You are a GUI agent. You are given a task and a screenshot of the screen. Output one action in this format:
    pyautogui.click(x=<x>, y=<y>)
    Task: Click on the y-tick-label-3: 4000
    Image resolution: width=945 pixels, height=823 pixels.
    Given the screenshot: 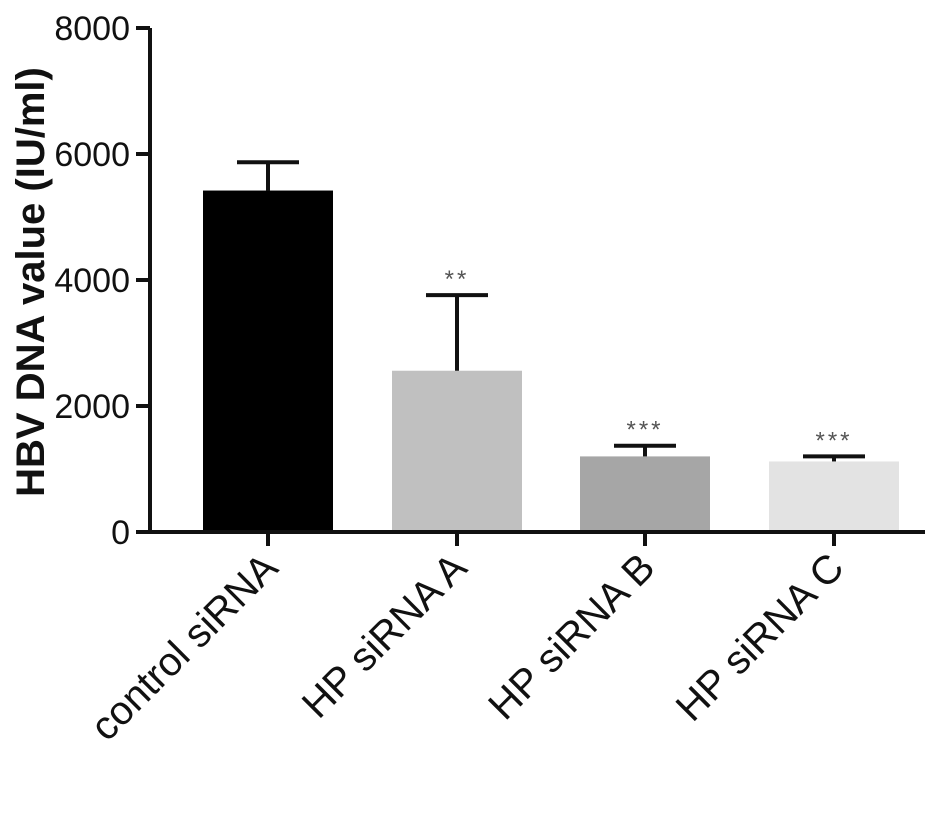 What is the action you would take?
    pyautogui.click(x=92, y=281)
    